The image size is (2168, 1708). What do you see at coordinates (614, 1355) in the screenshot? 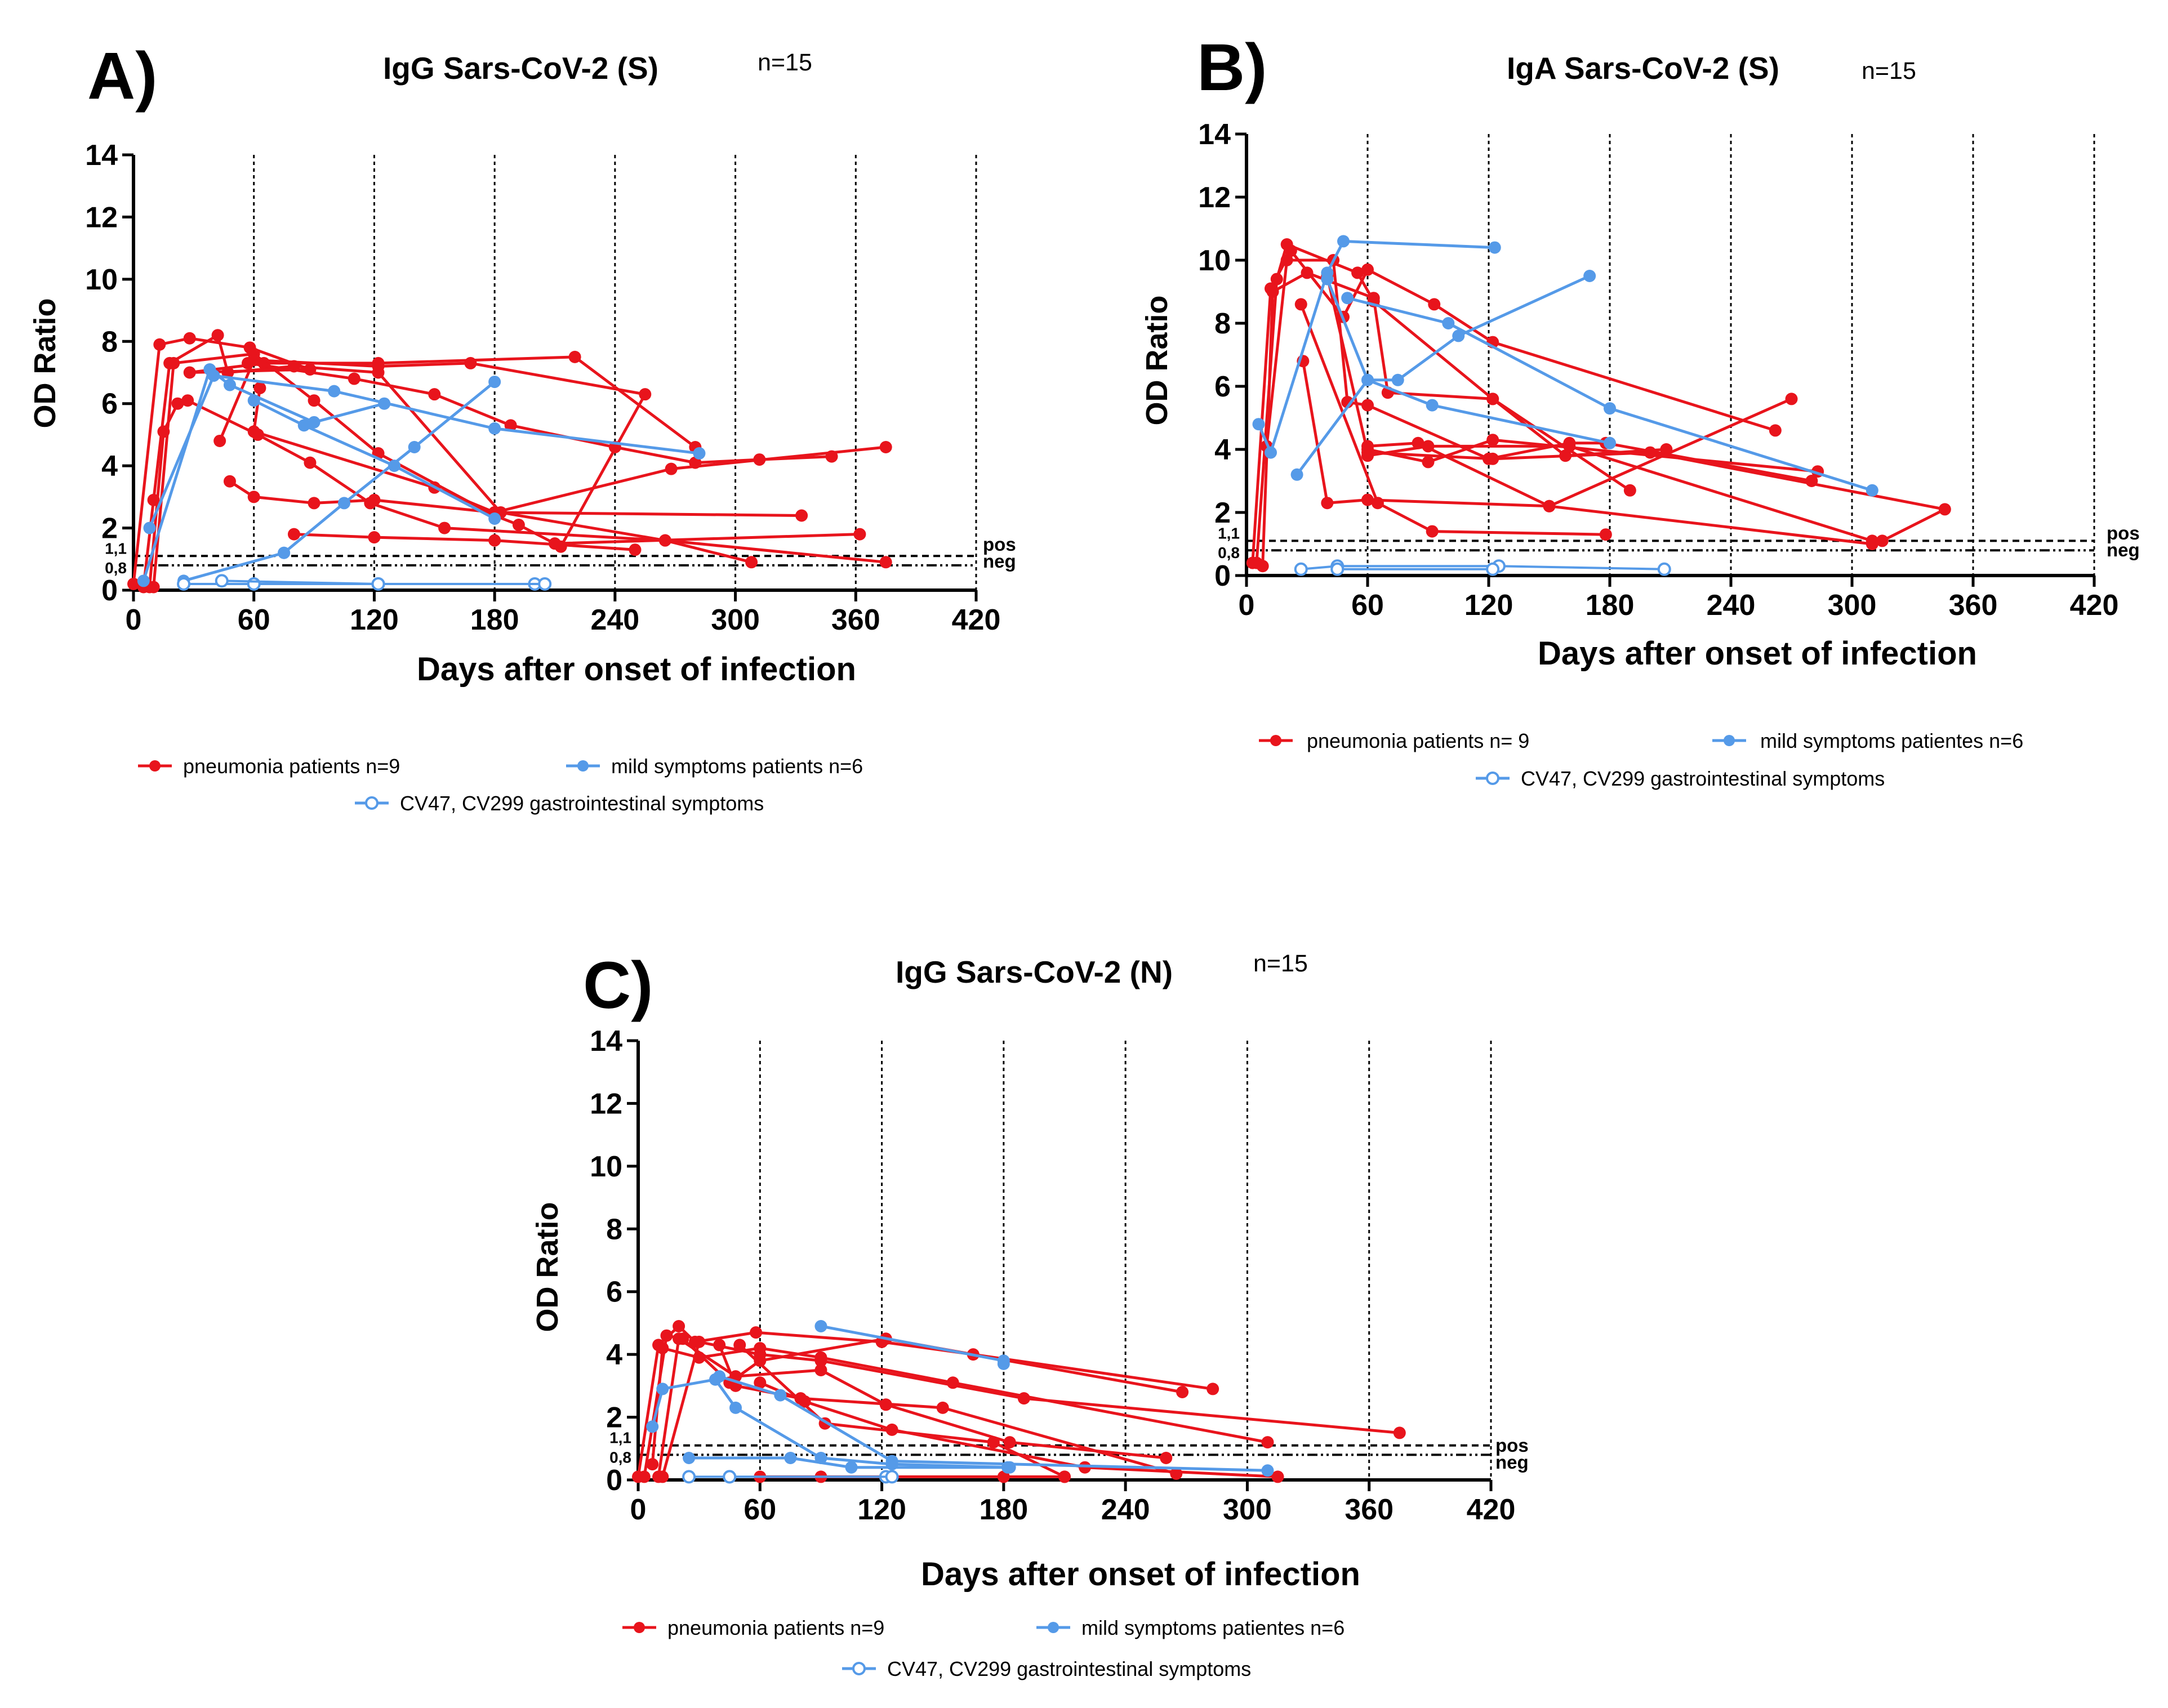
I see `panel-c-y-tick-label-4: 4` at bounding box center [614, 1355].